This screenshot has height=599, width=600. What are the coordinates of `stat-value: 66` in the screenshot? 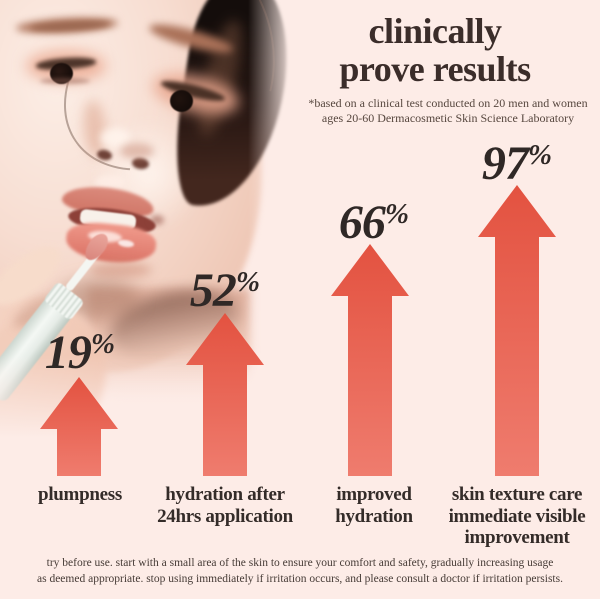 It's located at (362, 222).